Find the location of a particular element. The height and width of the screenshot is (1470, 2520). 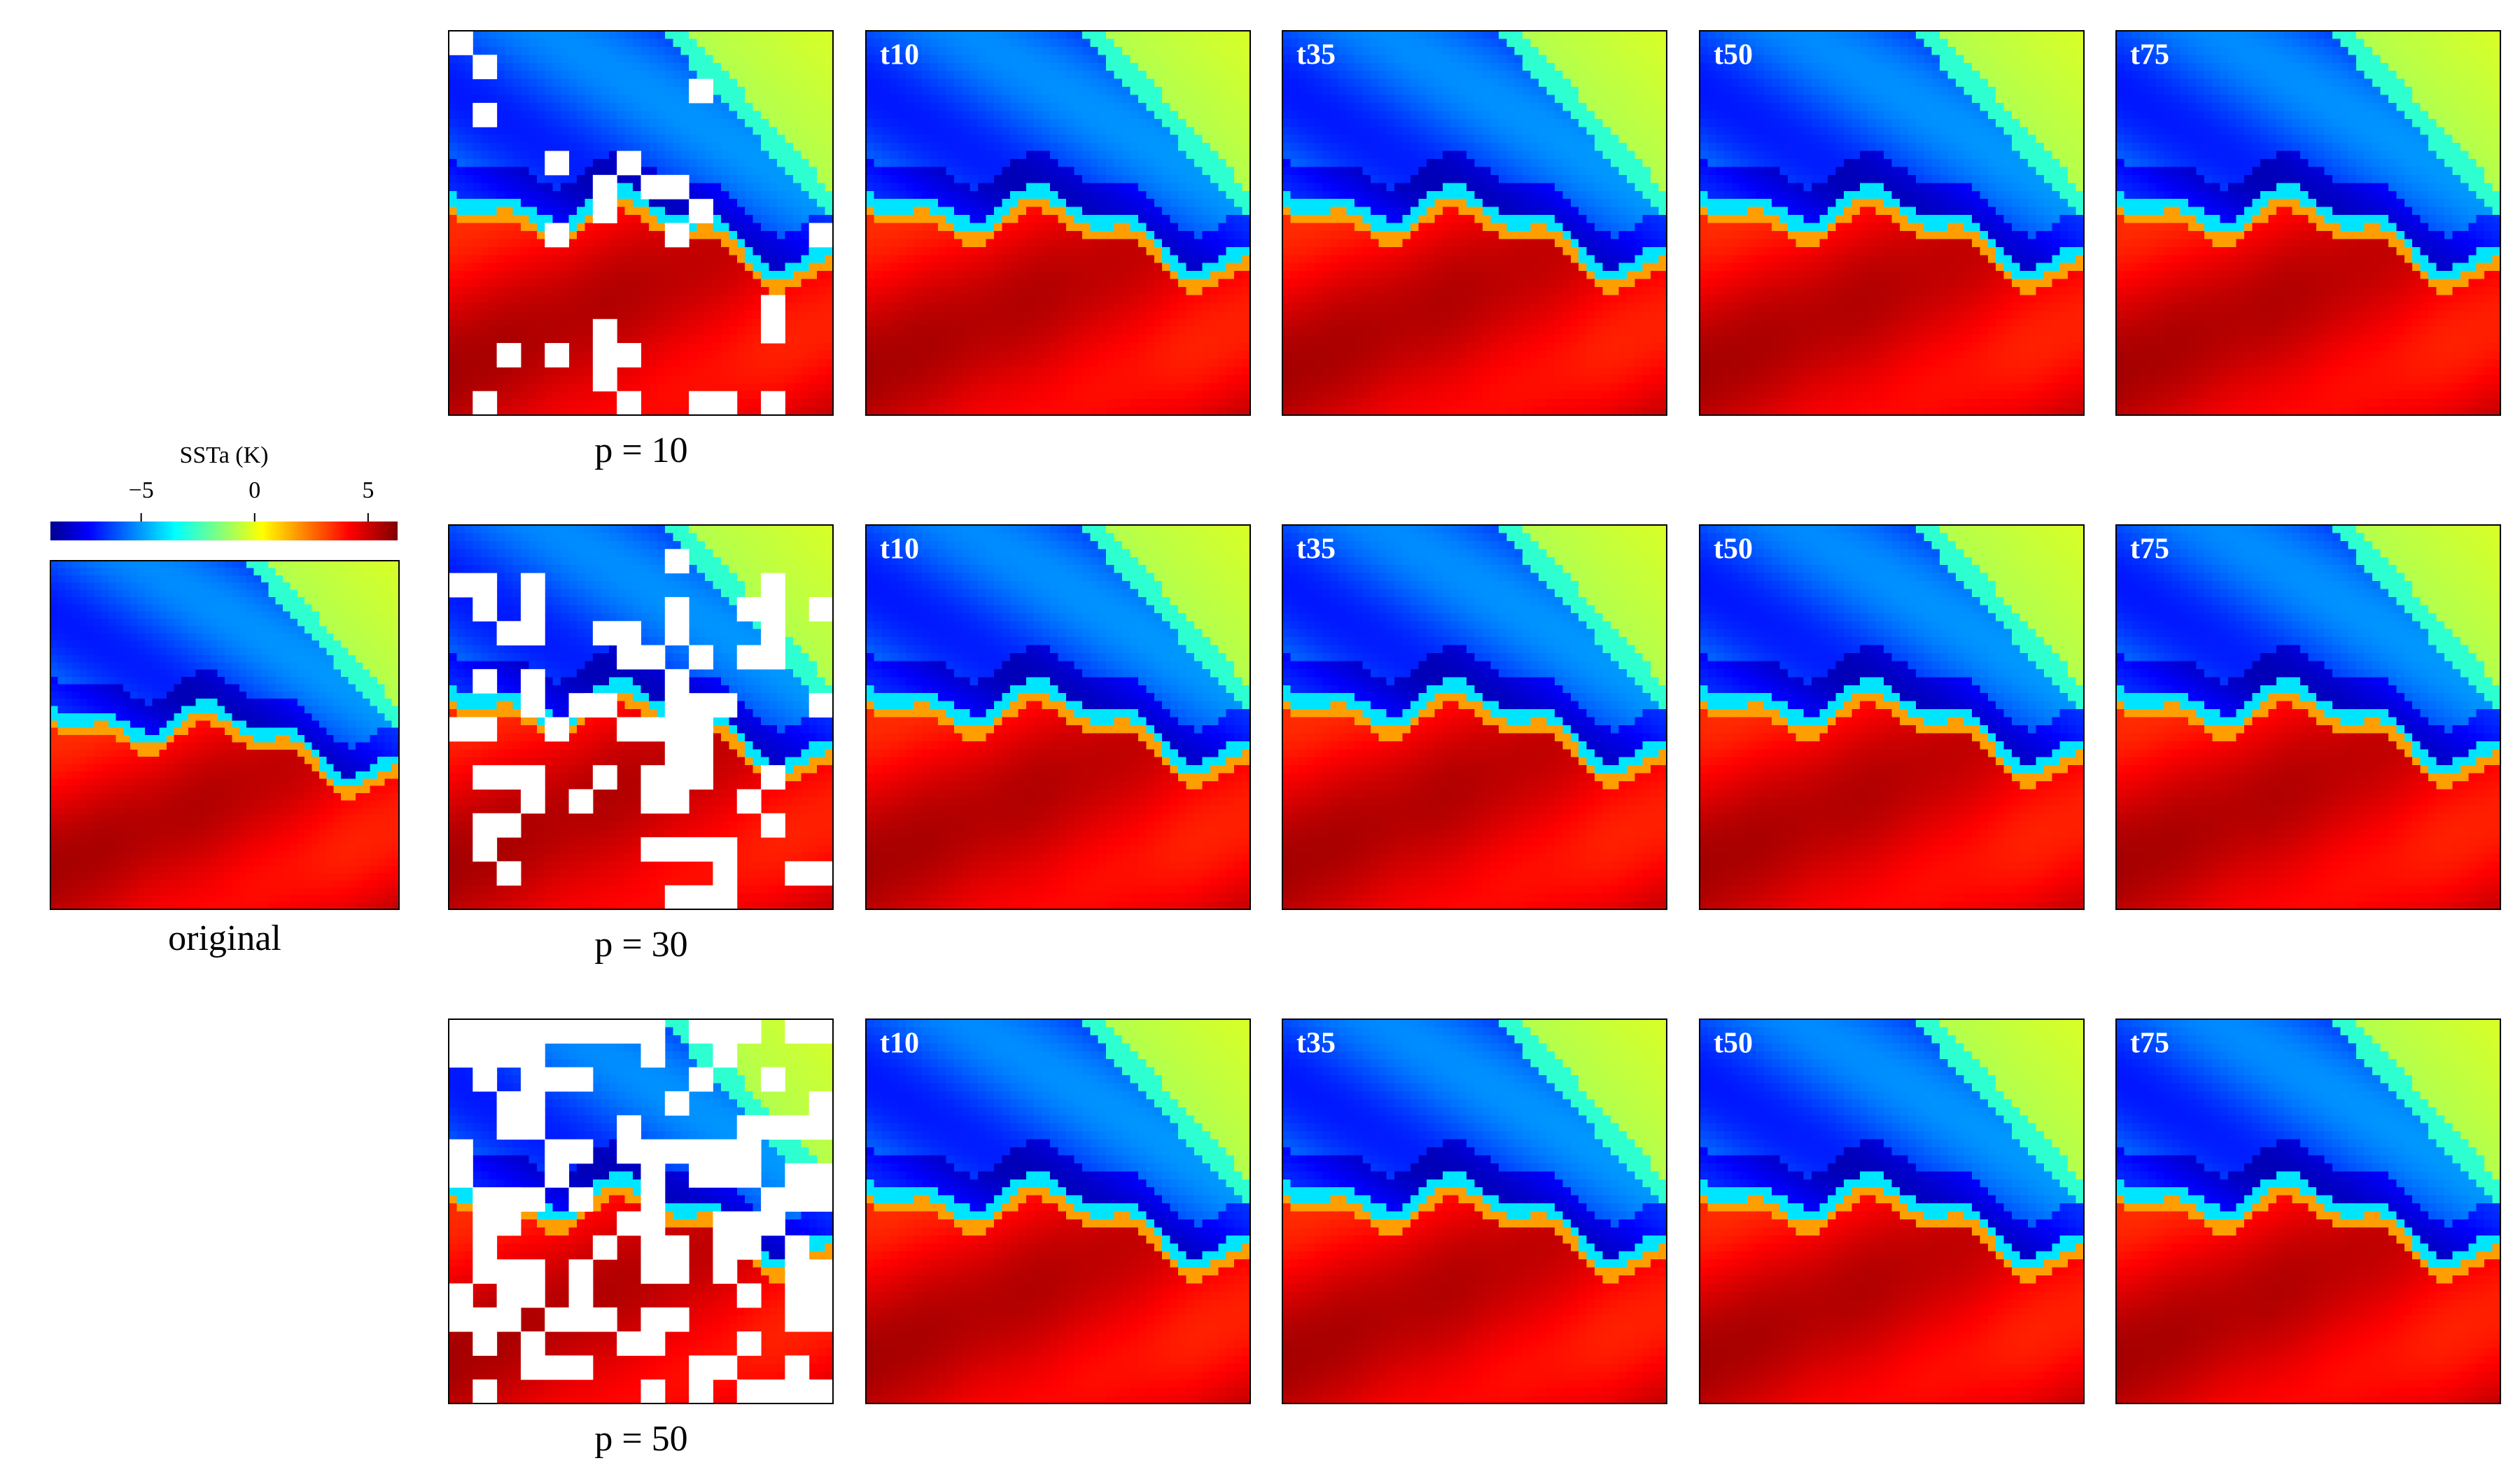

panel-label: t75 is located at coordinates (2149, 549).